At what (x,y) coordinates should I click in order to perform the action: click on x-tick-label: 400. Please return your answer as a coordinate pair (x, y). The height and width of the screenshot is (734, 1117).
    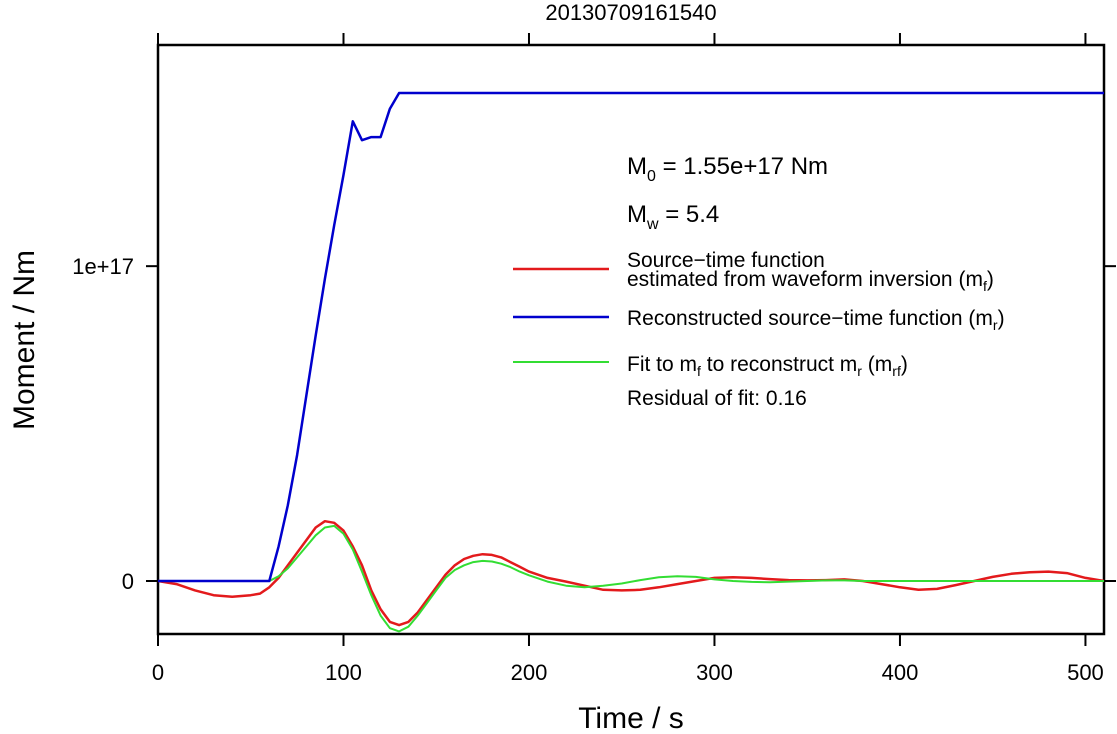
    Looking at the image, I should click on (900, 672).